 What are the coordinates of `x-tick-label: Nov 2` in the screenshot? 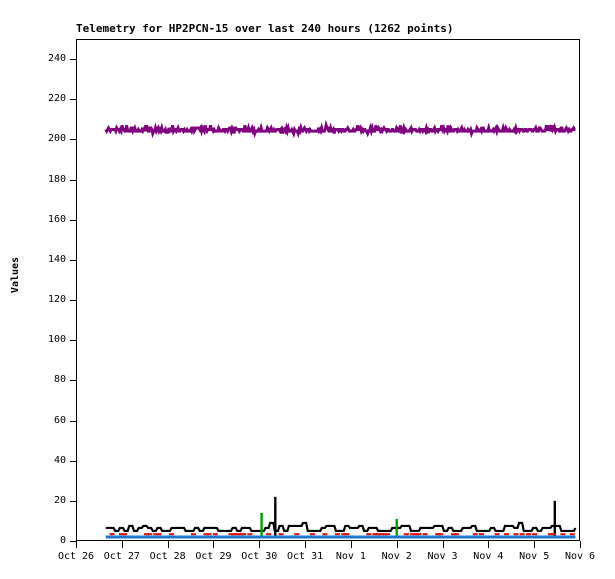 It's located at (396, 556).